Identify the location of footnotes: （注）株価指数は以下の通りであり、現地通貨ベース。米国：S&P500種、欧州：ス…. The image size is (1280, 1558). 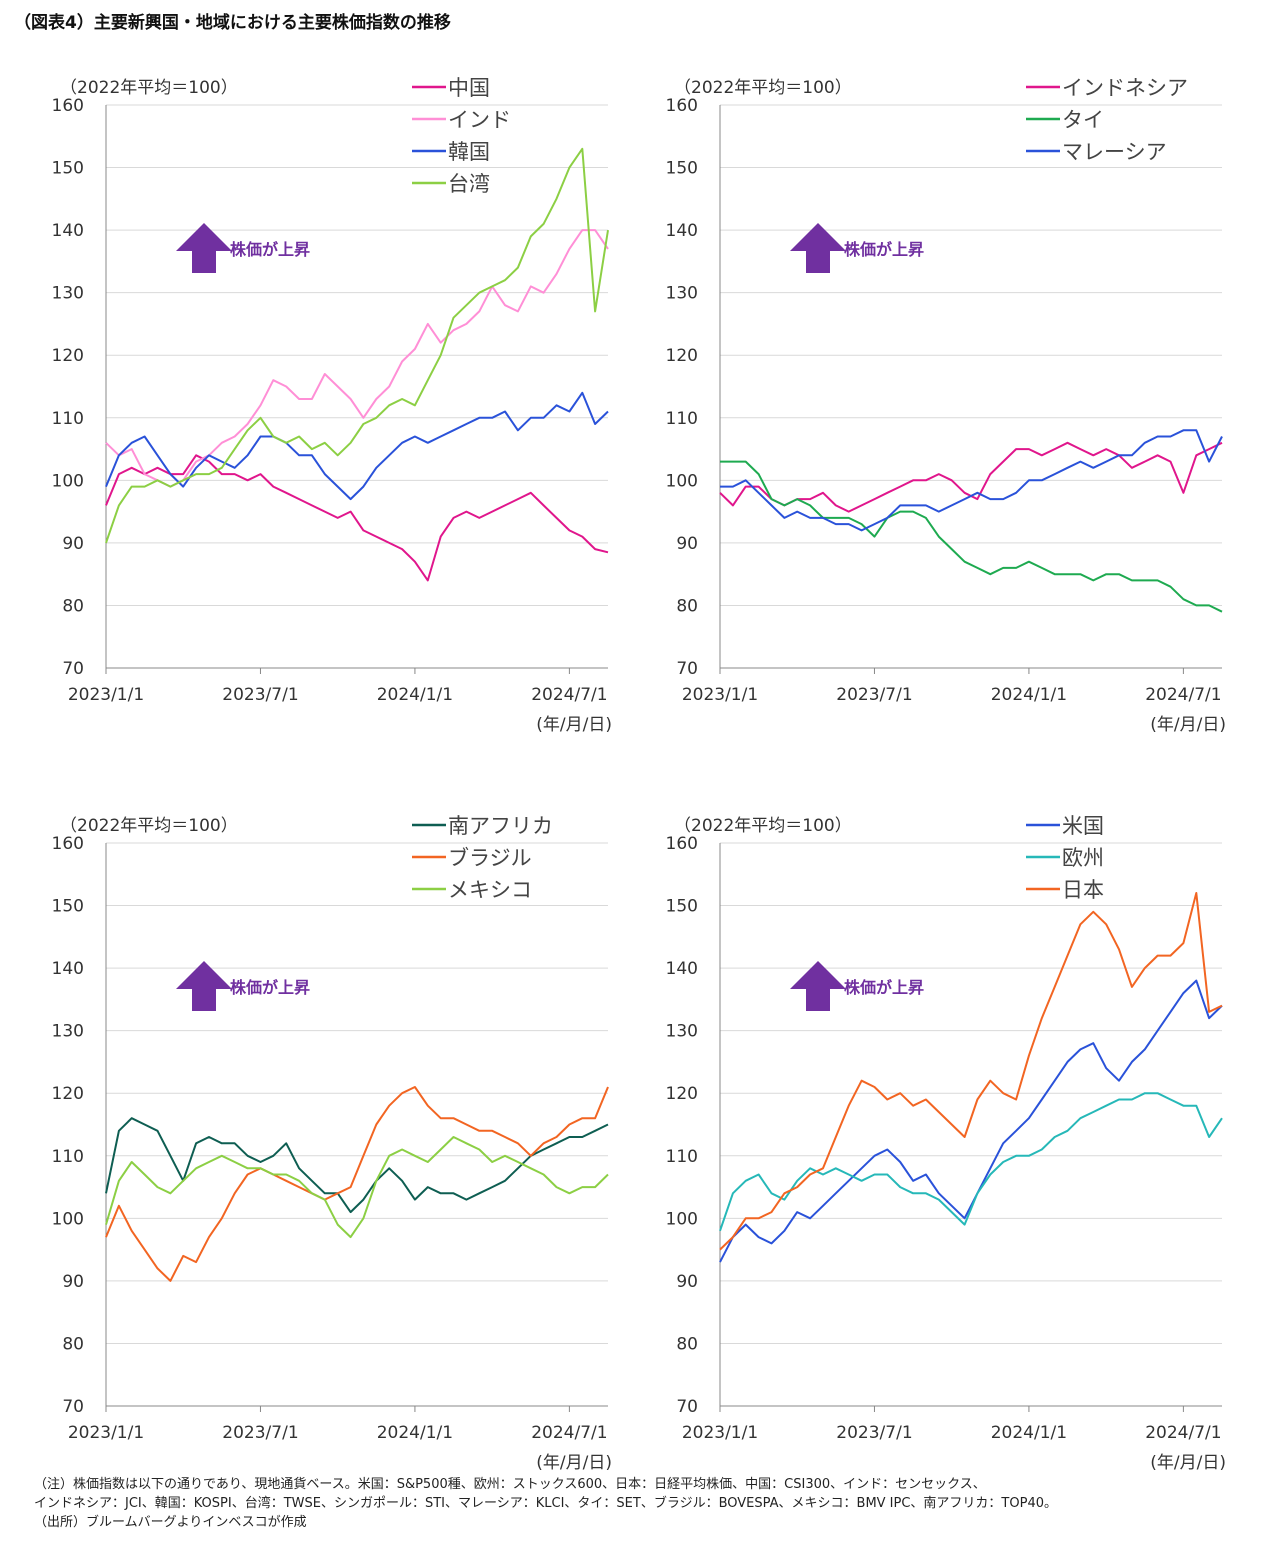
(649, 1503).